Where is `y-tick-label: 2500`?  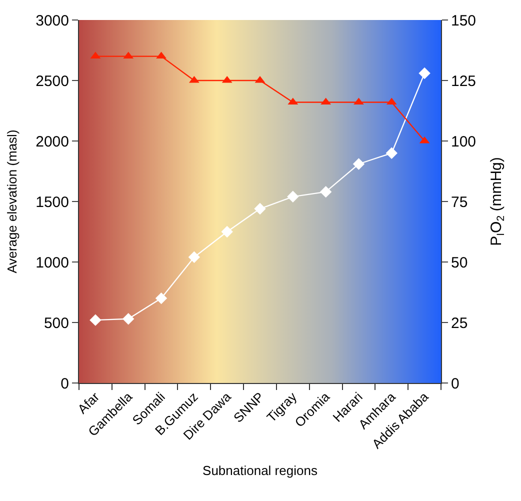 y-tick-label: 2500 is located at coordinates (52, 81).